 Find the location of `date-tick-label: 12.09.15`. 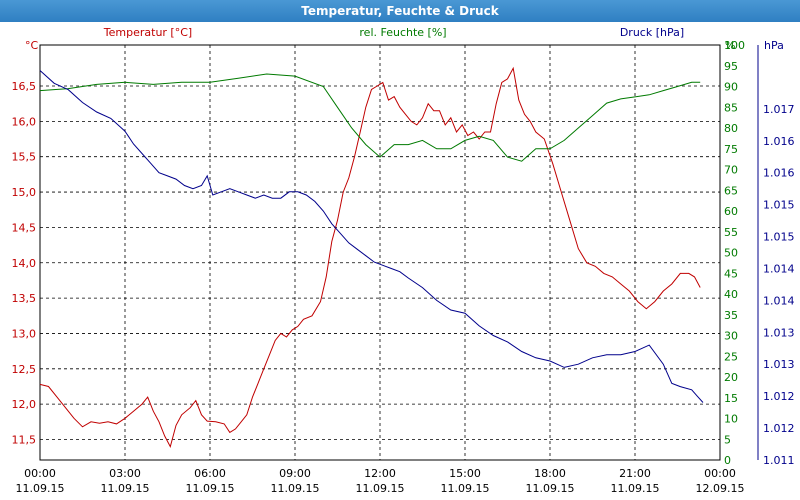

date-tick-label: 12.09.15 is located at coordinates (720, 488).